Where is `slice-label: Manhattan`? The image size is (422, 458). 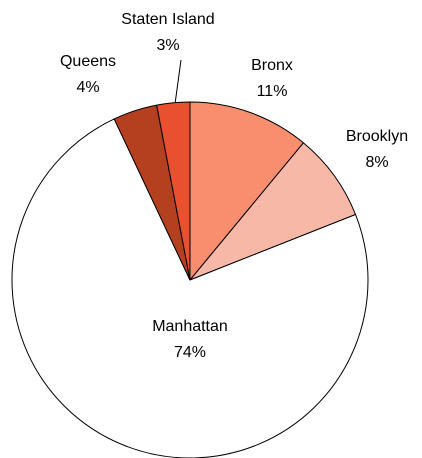 slice-label: Manhattan is located at coordinates (190, 326).